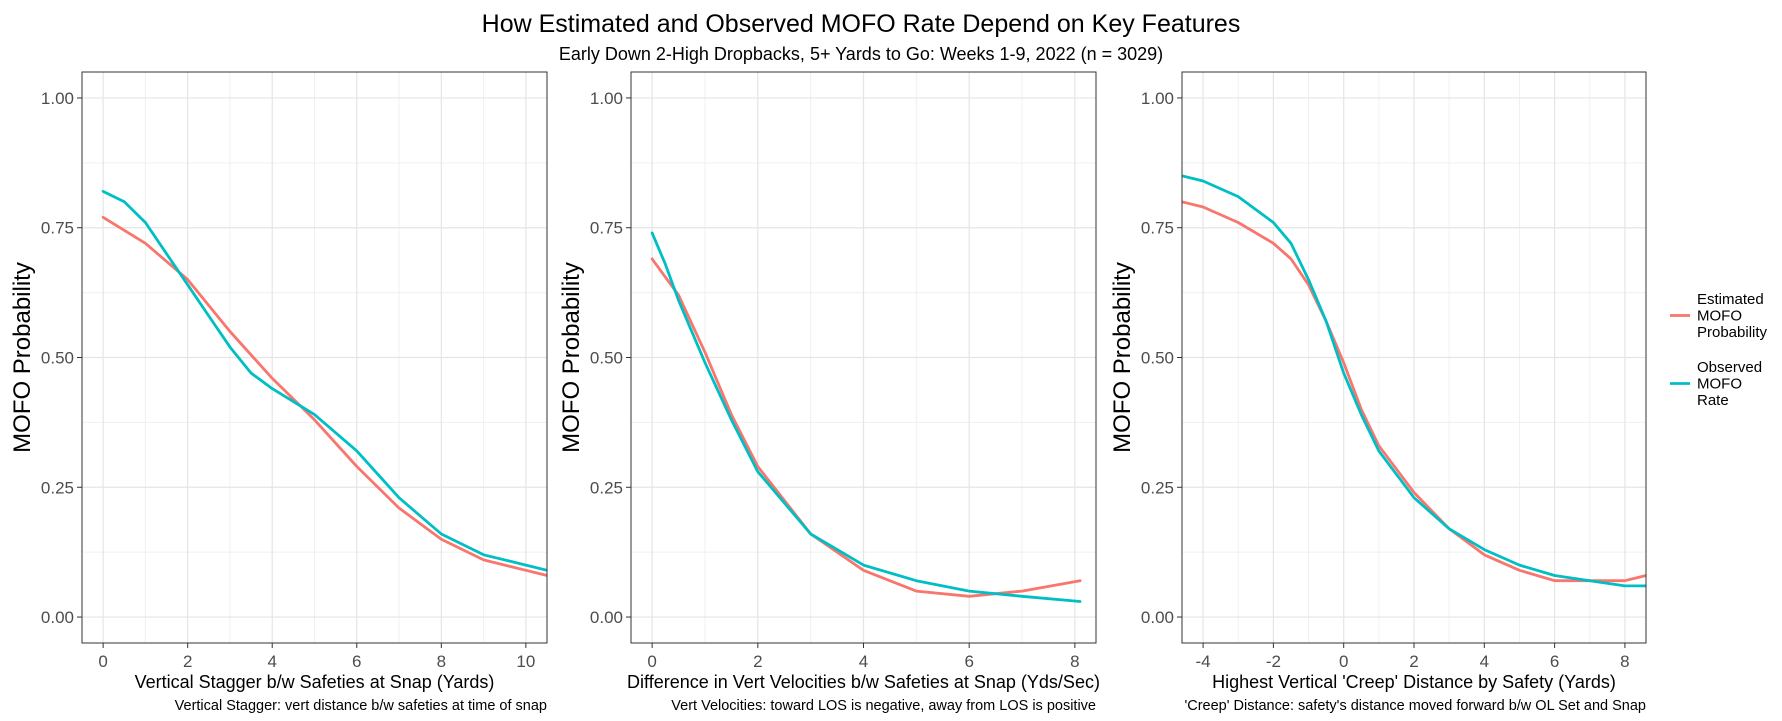  I want to click on legend: Estimated MOFO Probability Observed MOFO Rate, so click(1719, 350).